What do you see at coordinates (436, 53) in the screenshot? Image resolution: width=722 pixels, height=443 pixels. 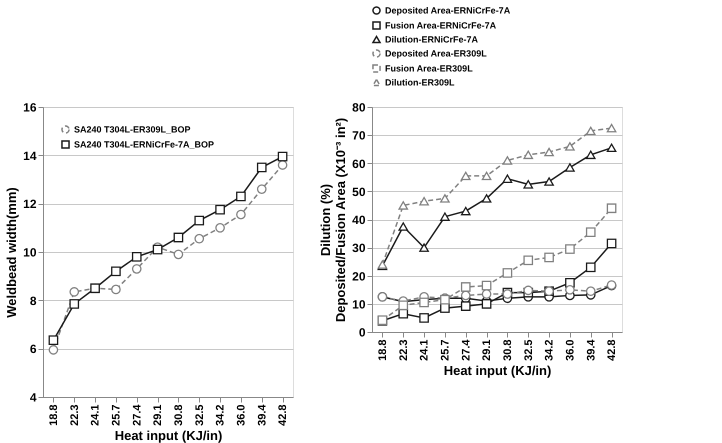 I see `legend-label: Deposited Area-ER309L` at bounding box center [436, 53].